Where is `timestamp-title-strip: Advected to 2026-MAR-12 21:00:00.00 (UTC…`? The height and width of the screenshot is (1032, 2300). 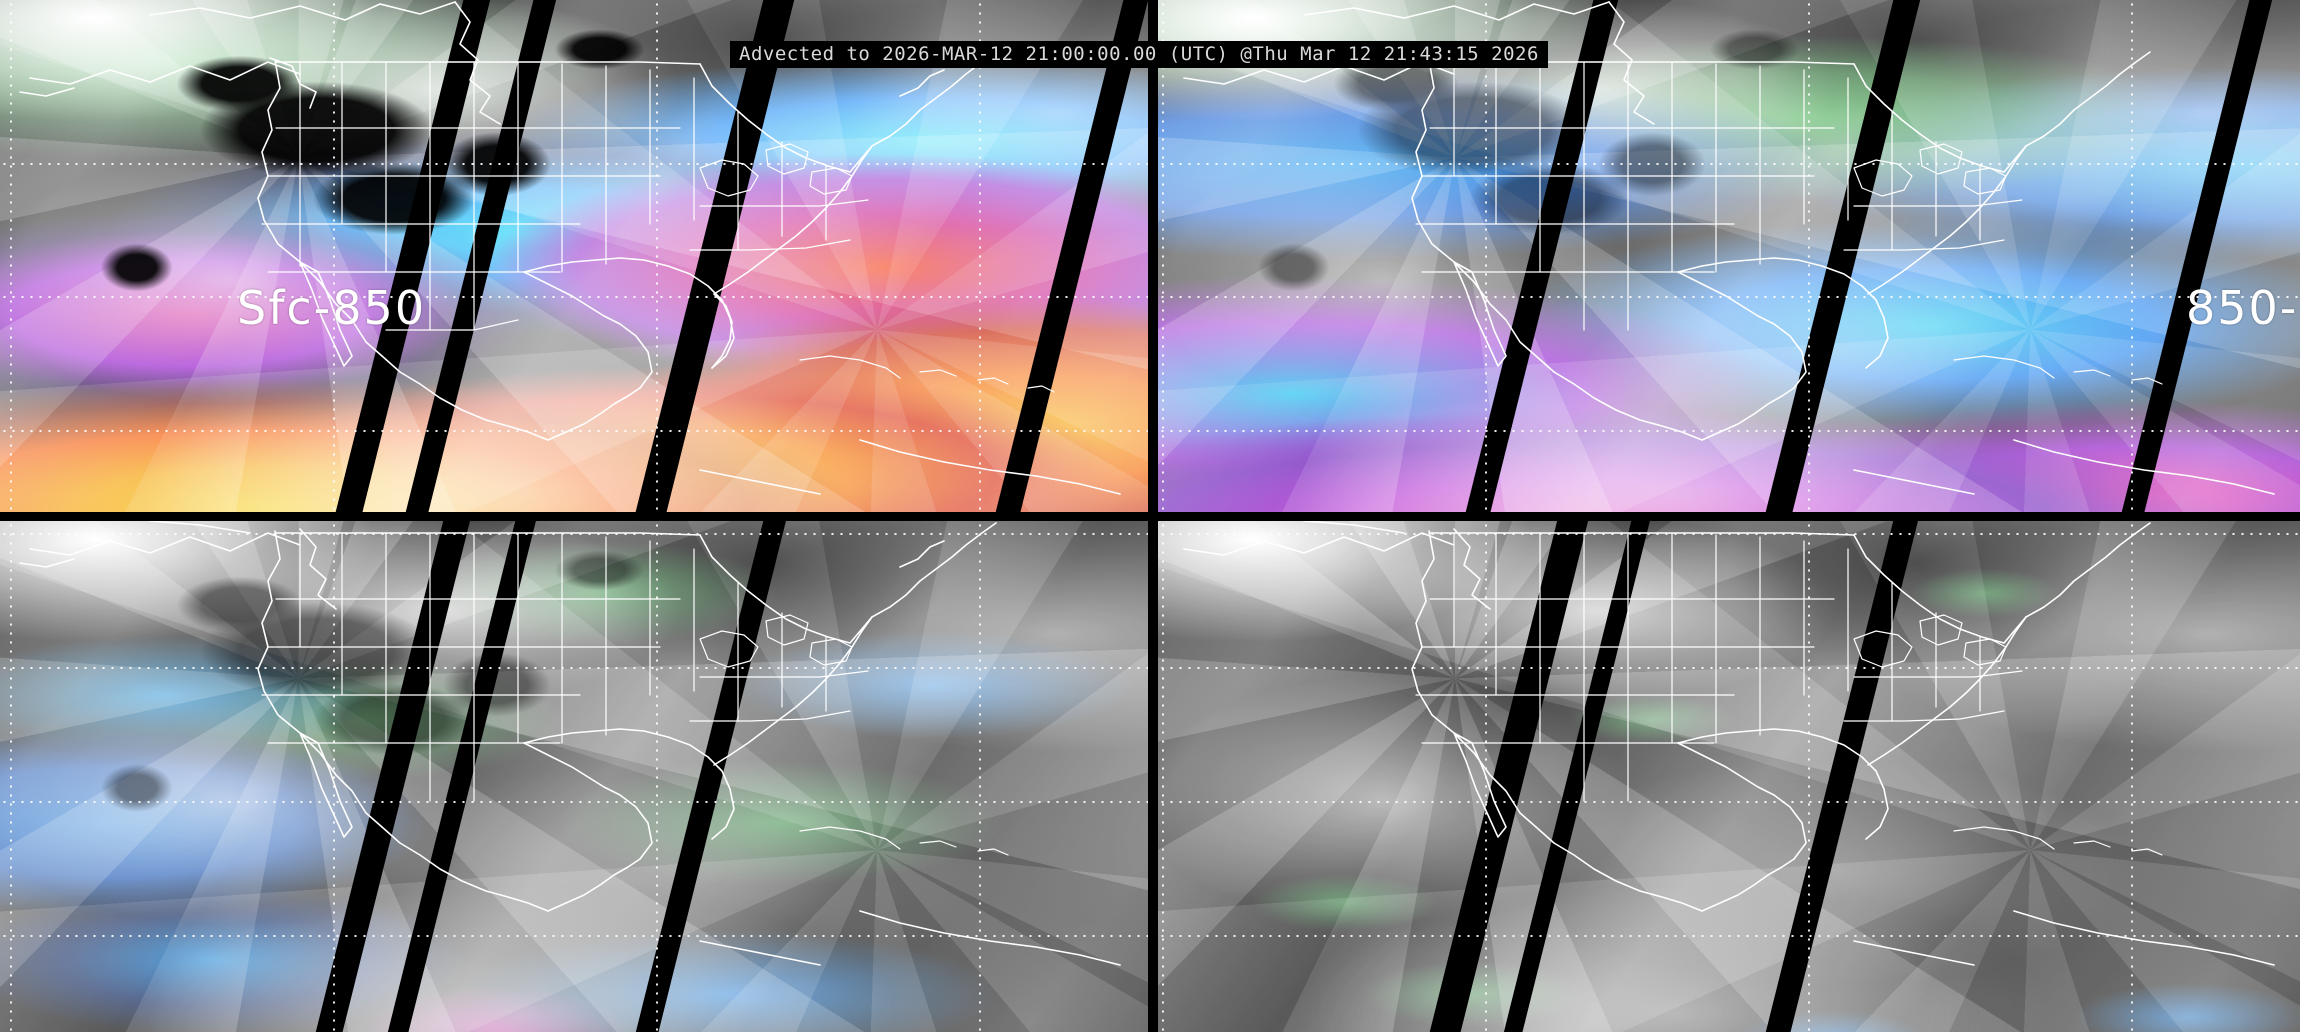 timestamp-title-strip: Advected to 2026-MAR-12 21:00:00.00 (UTC… is located at coordinates (1139, 54).